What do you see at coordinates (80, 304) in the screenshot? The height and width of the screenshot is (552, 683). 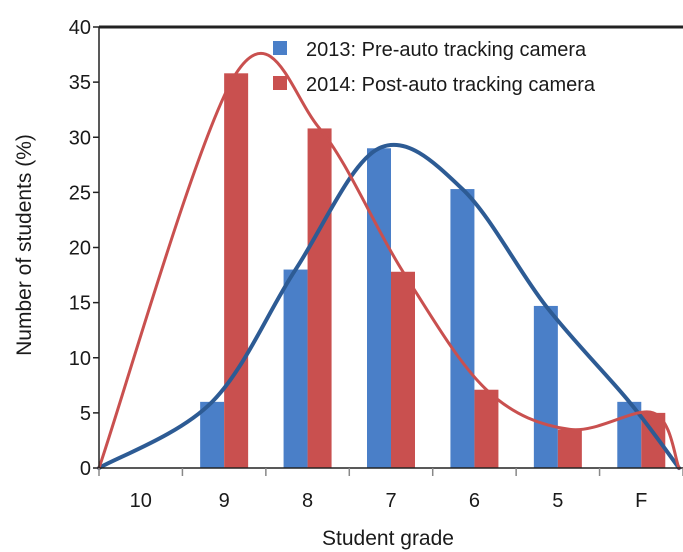 I see `y-tick-label: 15` at bounding box center [80, 304].